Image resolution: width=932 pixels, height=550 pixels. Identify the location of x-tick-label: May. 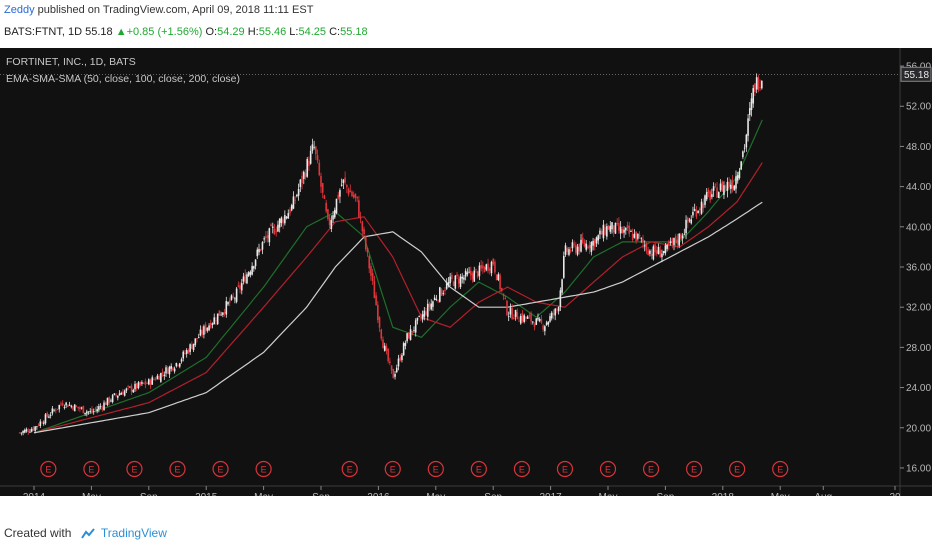
(435, 494).